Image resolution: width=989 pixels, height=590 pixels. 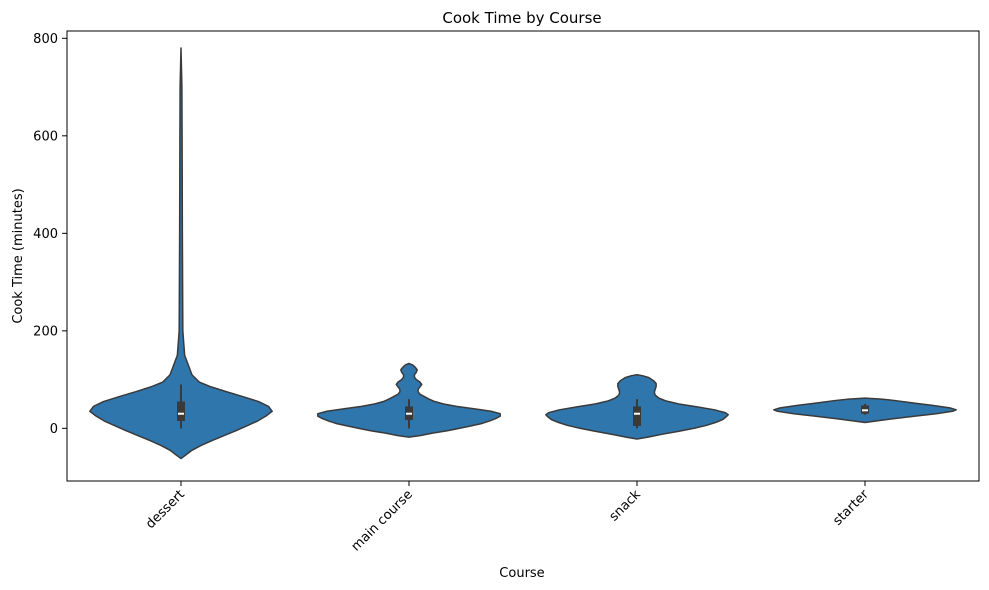 I want to click on chart-title: Cook Time by Course, so click(x=521, y=18).